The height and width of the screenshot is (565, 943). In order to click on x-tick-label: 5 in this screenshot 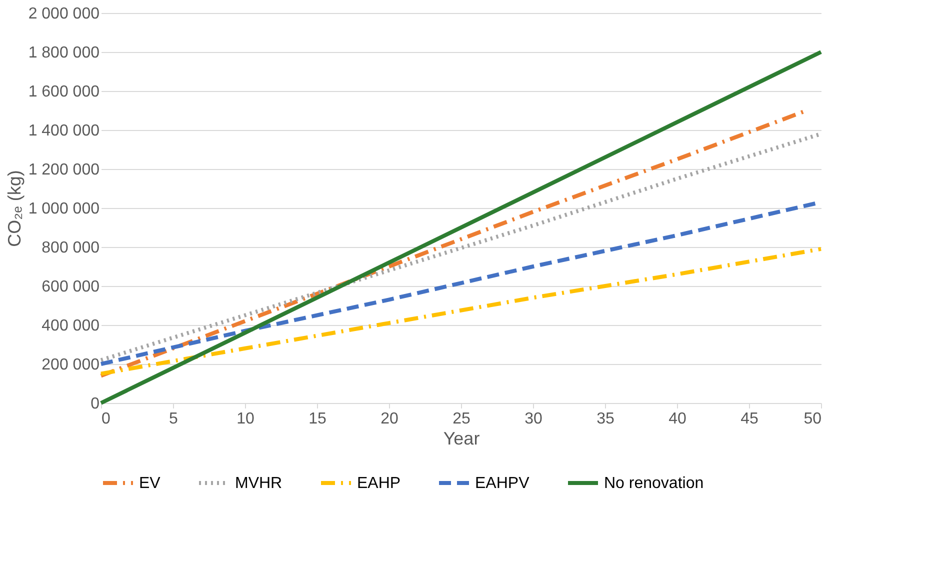, I will do `click(173, 419)`.